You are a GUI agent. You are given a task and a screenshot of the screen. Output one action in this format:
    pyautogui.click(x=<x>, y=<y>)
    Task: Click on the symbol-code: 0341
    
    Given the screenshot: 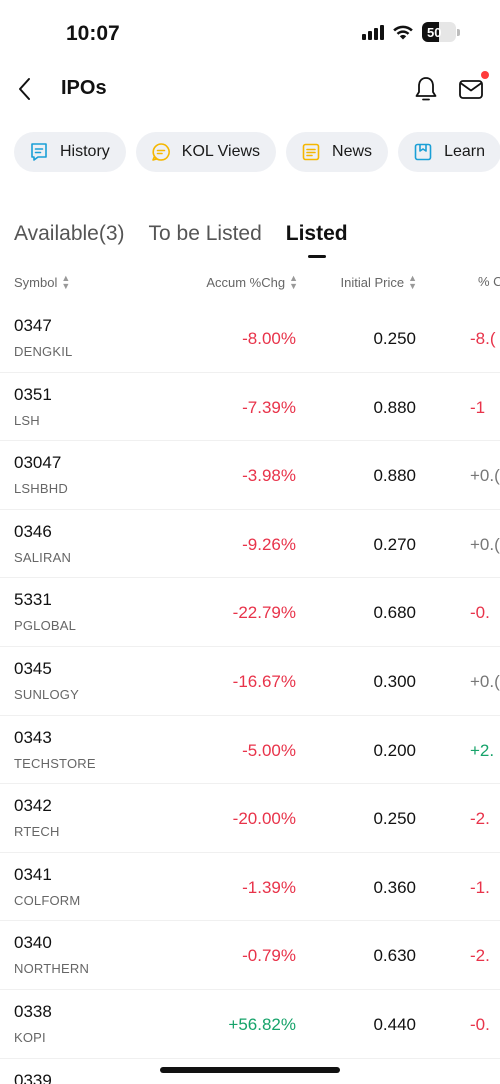 What is the action you would take?
    pyautogui.click(x=33, y=875)
    